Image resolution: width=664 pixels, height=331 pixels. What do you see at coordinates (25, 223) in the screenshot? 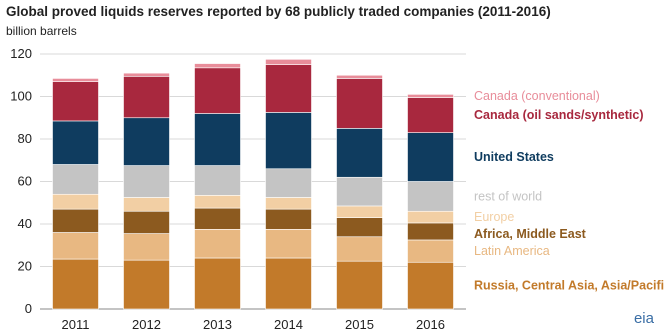
I see `y-tick-label: 40` at bounding box center [25, 223].